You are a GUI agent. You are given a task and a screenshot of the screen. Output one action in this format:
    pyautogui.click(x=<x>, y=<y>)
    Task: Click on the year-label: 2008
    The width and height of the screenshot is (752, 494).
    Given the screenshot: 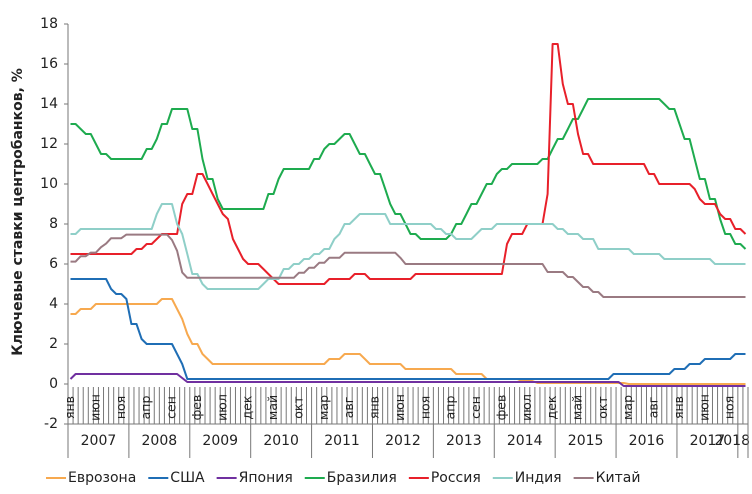 What is the action you would take?
    pyautogui.click(x=160, y=441)
    